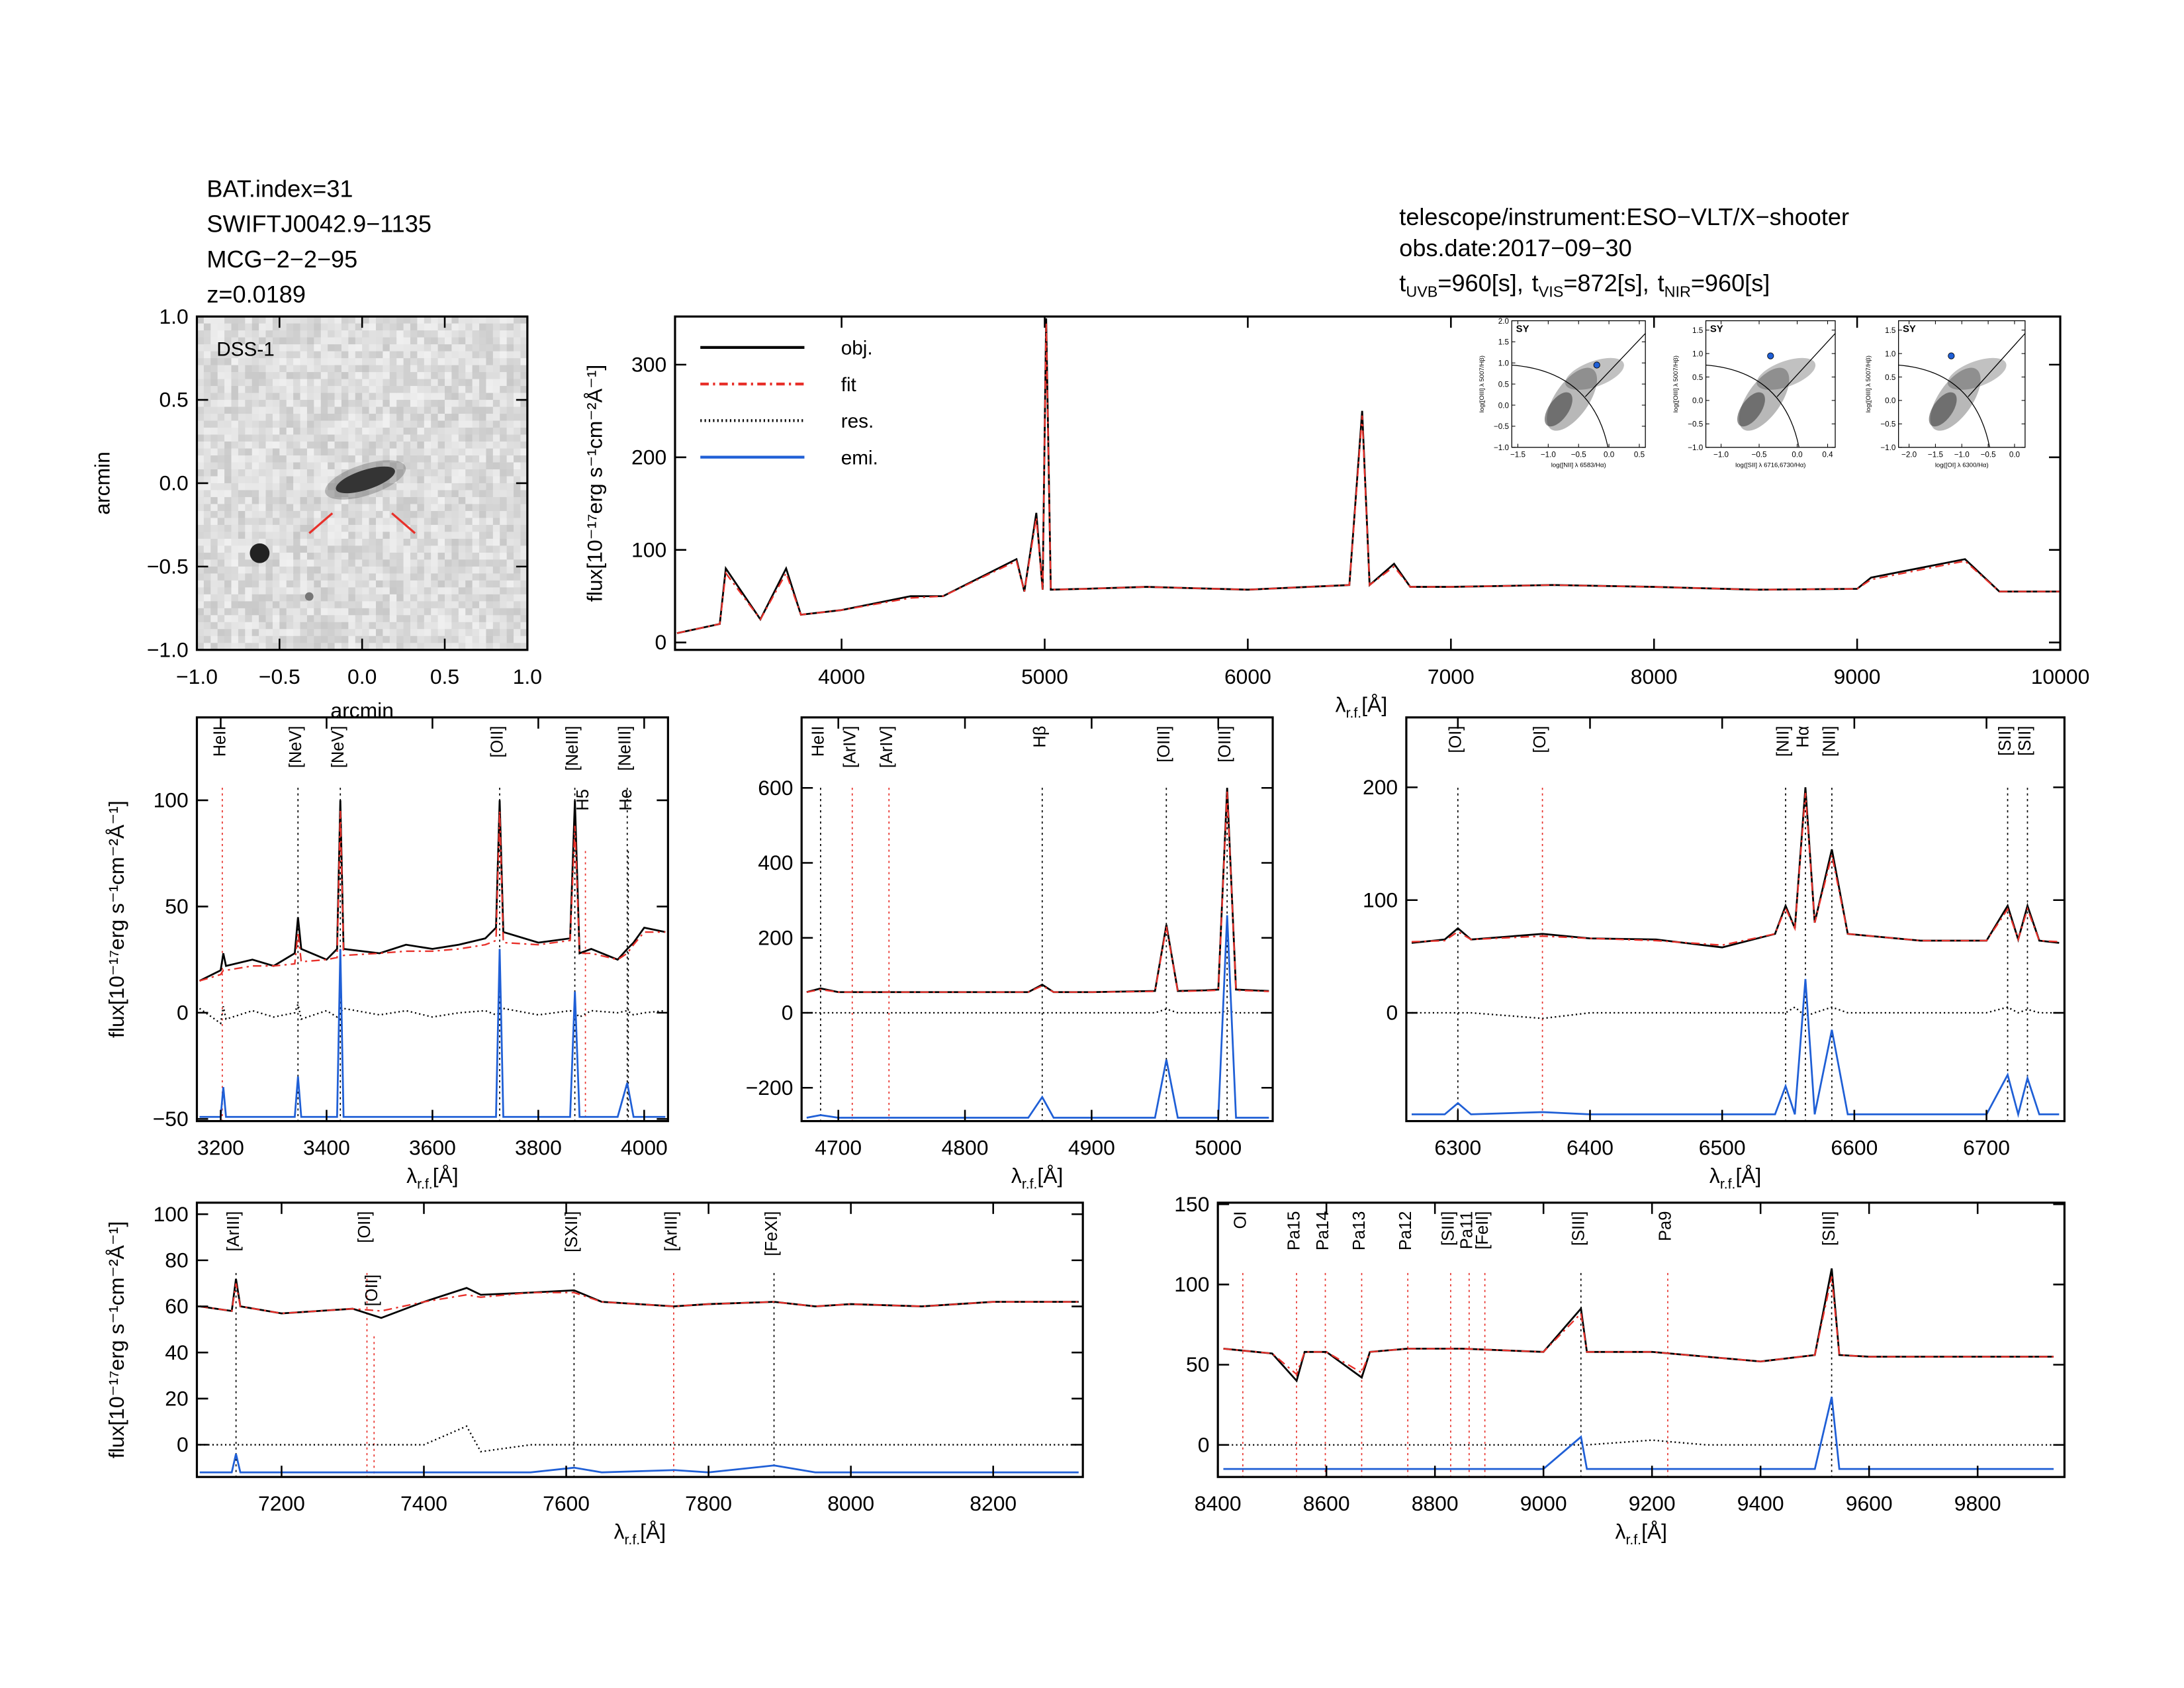 This screenshot has height=1688, width=2184. Describe the element at coordinates (1944, 405) in the screenshot. I see `demarcation-curve` at that location.